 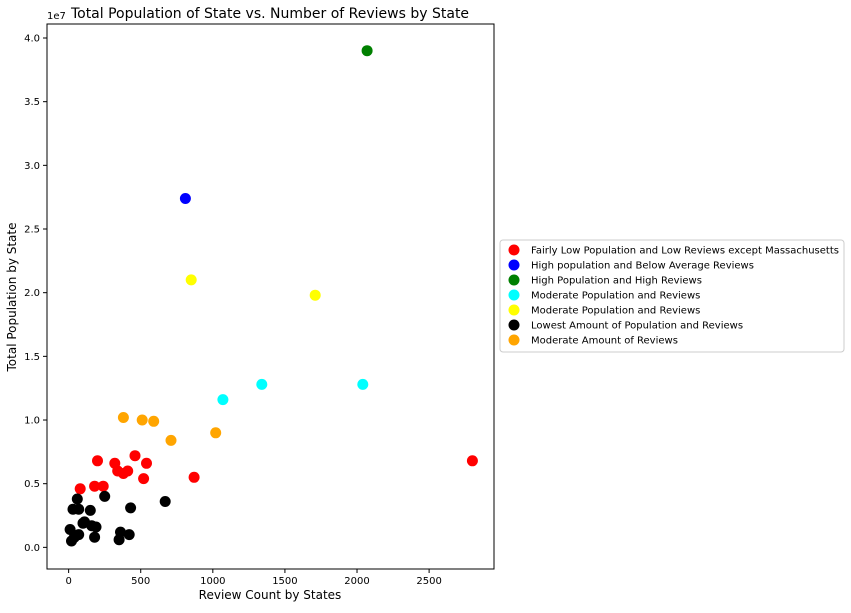 What do you see at coordinates (356, 581) in the screenshot?
I see `x-tick-label: 2000` at bounding box center [356, 581].